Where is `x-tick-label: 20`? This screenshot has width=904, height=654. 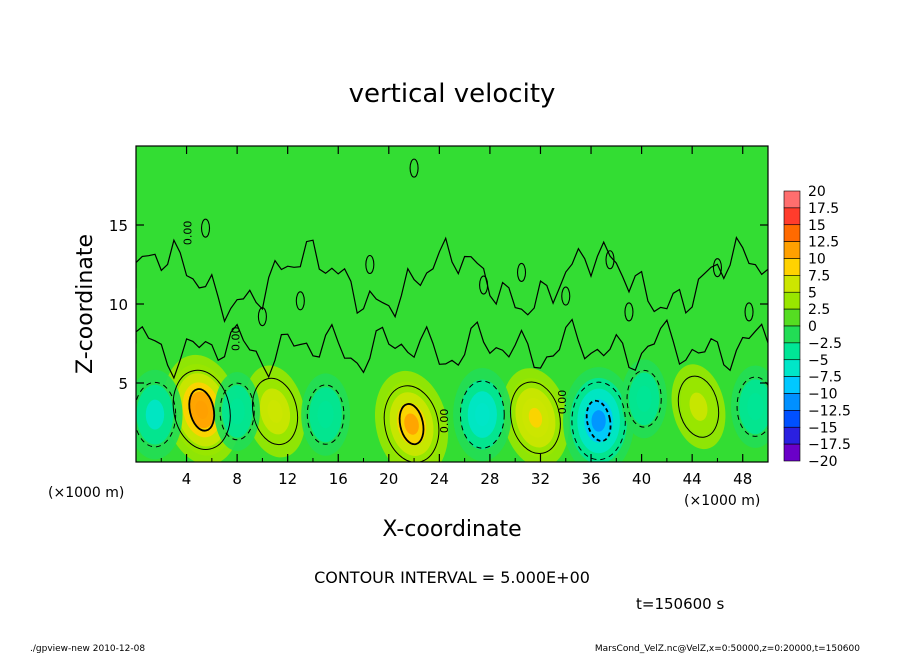 x-tick-label: 20 is located at coordinates (388, 479).